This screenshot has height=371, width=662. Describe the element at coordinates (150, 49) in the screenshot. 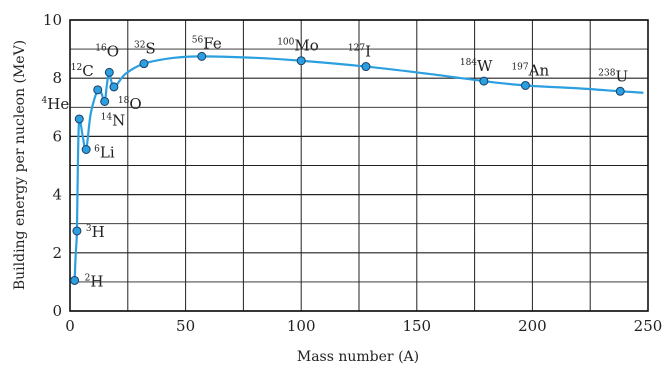

I see `element-symbol: S` at that location.